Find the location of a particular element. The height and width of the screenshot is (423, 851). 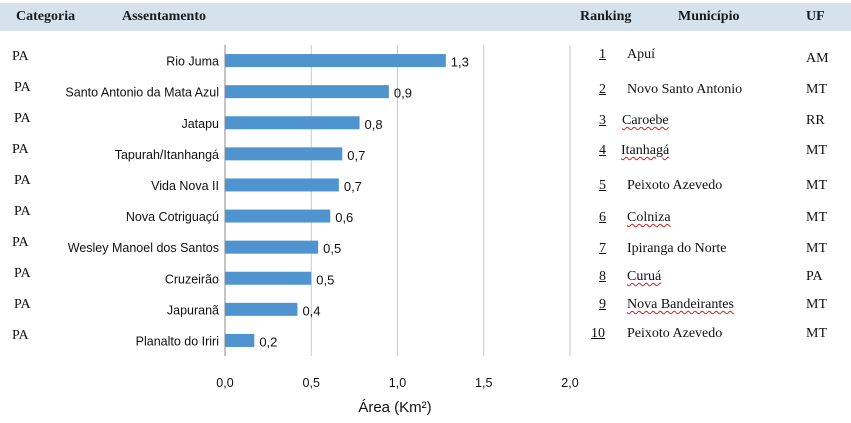

chart-x-tick-labels: 0,0 0,5 1,0 1,5 2,0 is located at coordinates (397, 383).